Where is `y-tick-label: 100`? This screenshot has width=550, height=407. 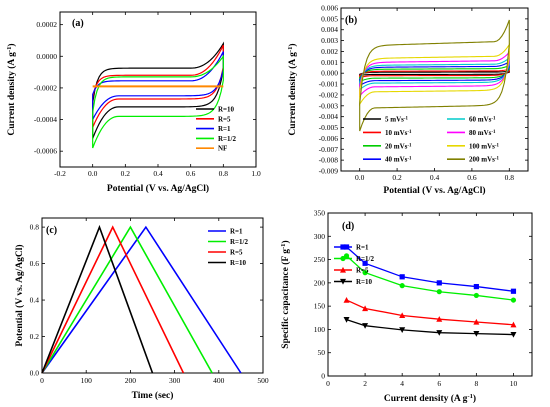 y-tick-label: 100 is located at coordinates (320, 329).